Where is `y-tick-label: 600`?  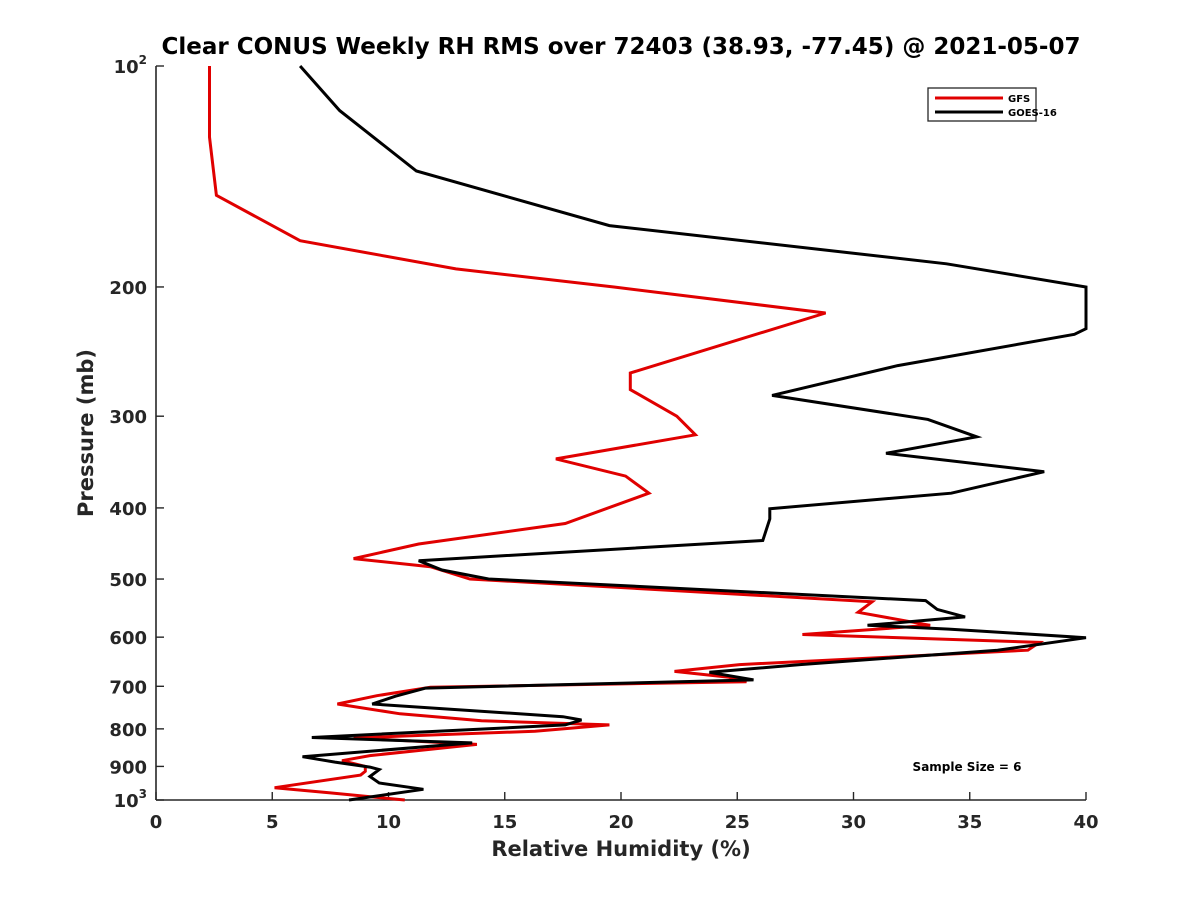
y-tick-label: 600 is located at coordinates (128, 638).